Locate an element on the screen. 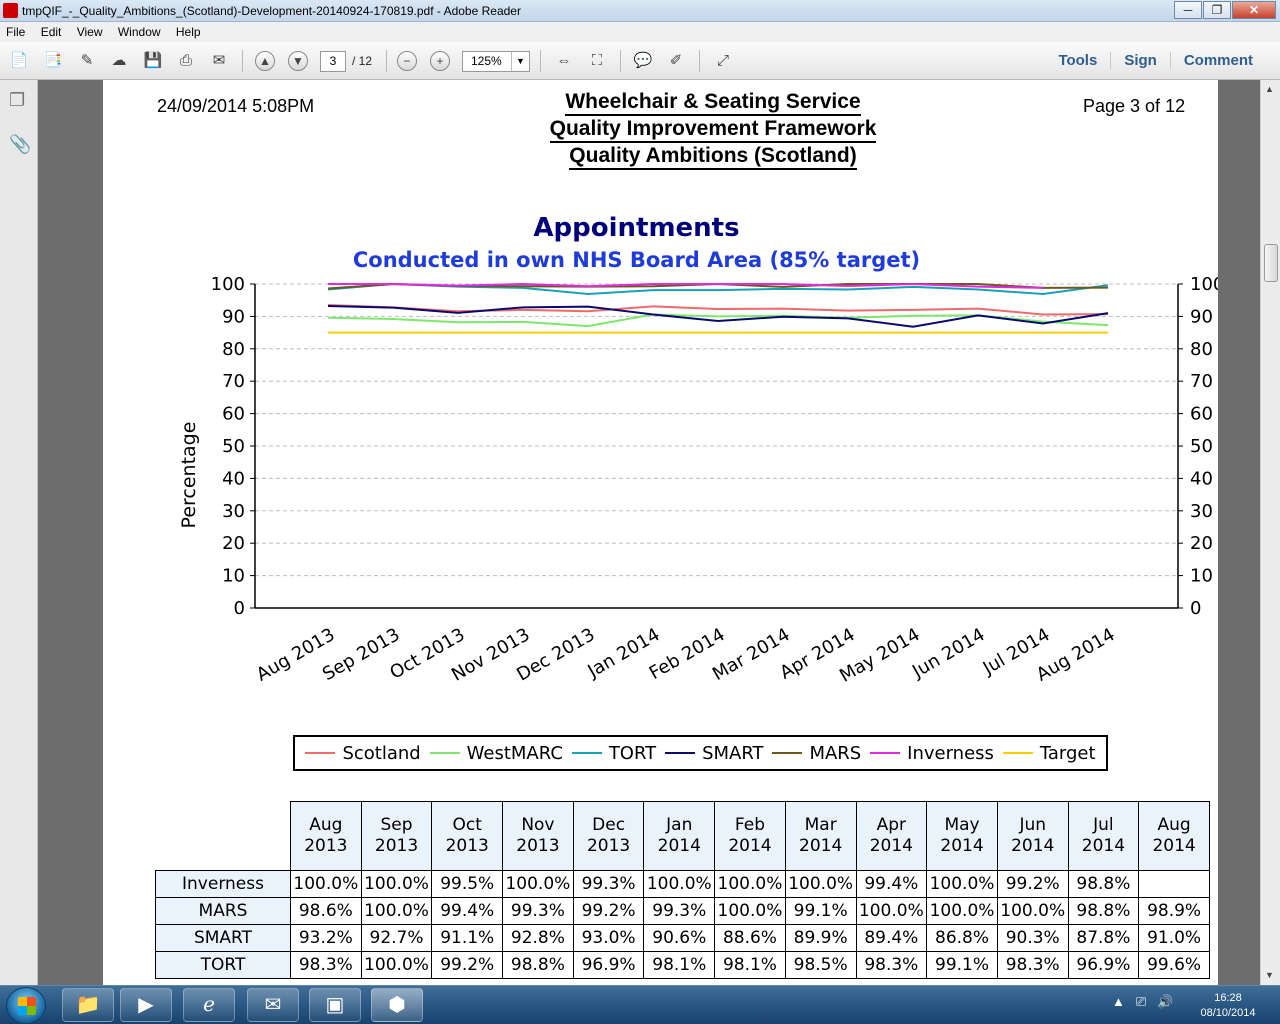 This screenshot has height=1024, width=1280. y-tick-label-right: 80 is located at coordinates (1201, 349).